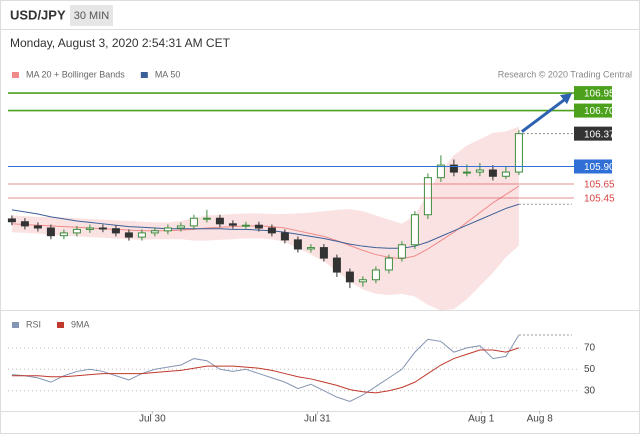 The image size is (640, 434). I want to click on y-tick-label: 70, so click(590, 347).